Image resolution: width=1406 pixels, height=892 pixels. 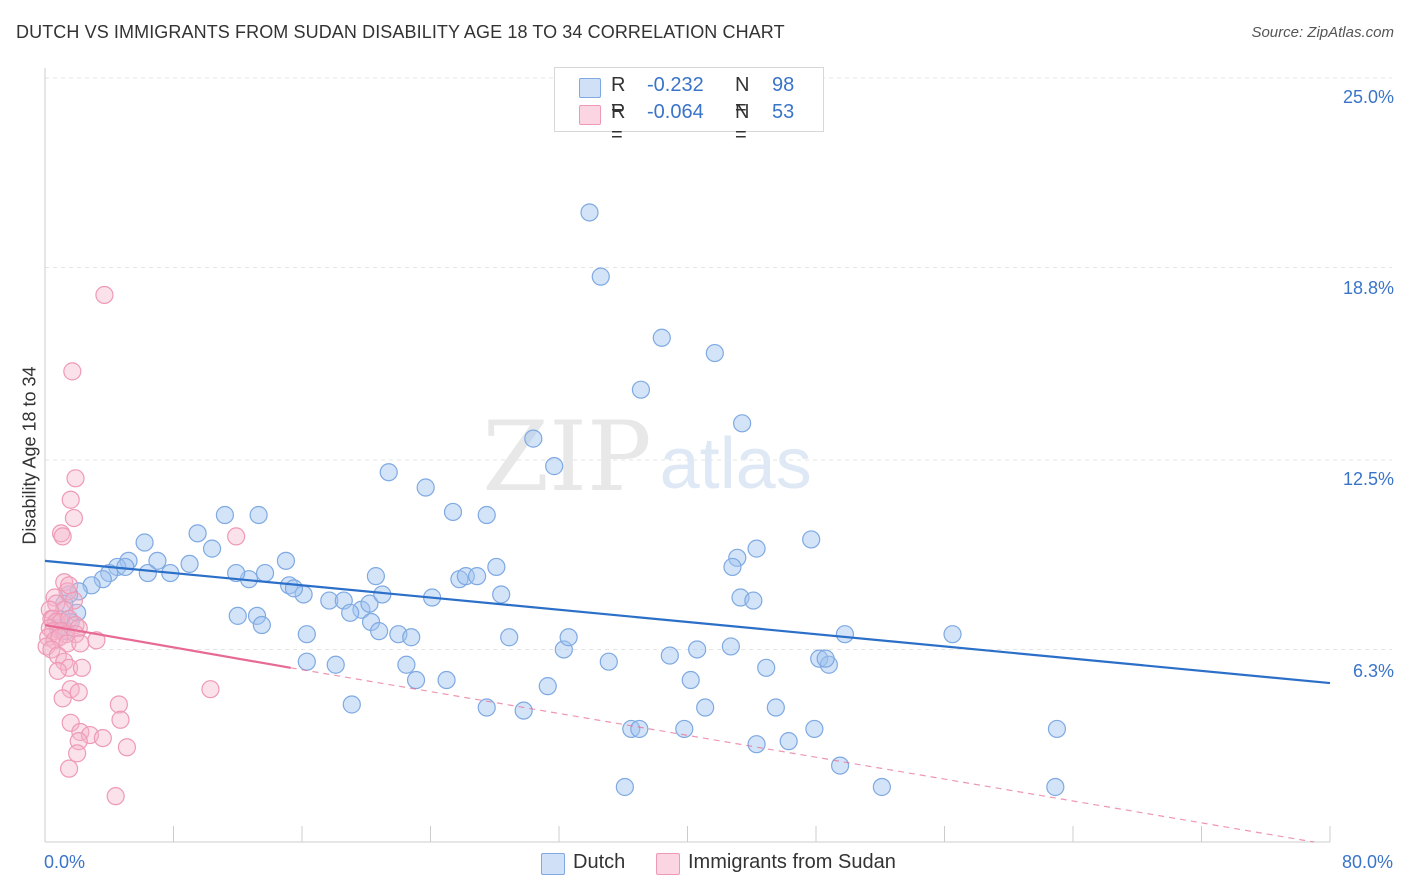 What do you see at coordinates (553, 864) in the screenshot?
I see `bottom-legend-swatch-dutch` at bounding box center [553, 864].